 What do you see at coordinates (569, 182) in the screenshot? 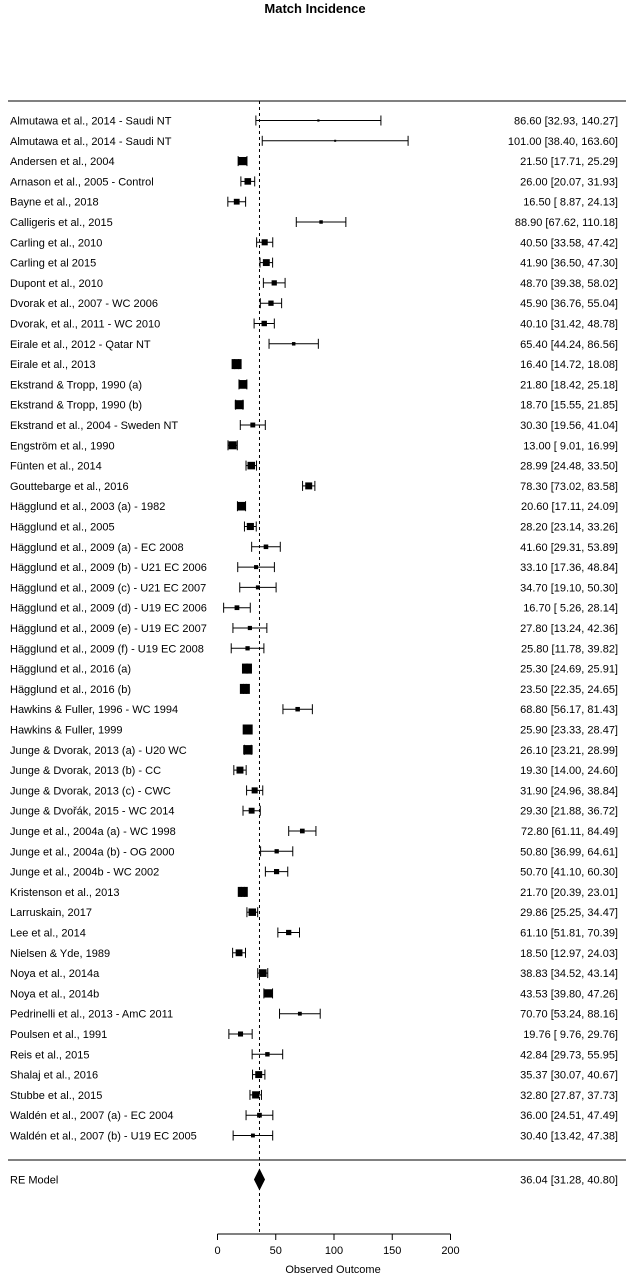
I see `ci-value-label: 26.00 [20.07, 31.93]` at bounding box center [569, 182].